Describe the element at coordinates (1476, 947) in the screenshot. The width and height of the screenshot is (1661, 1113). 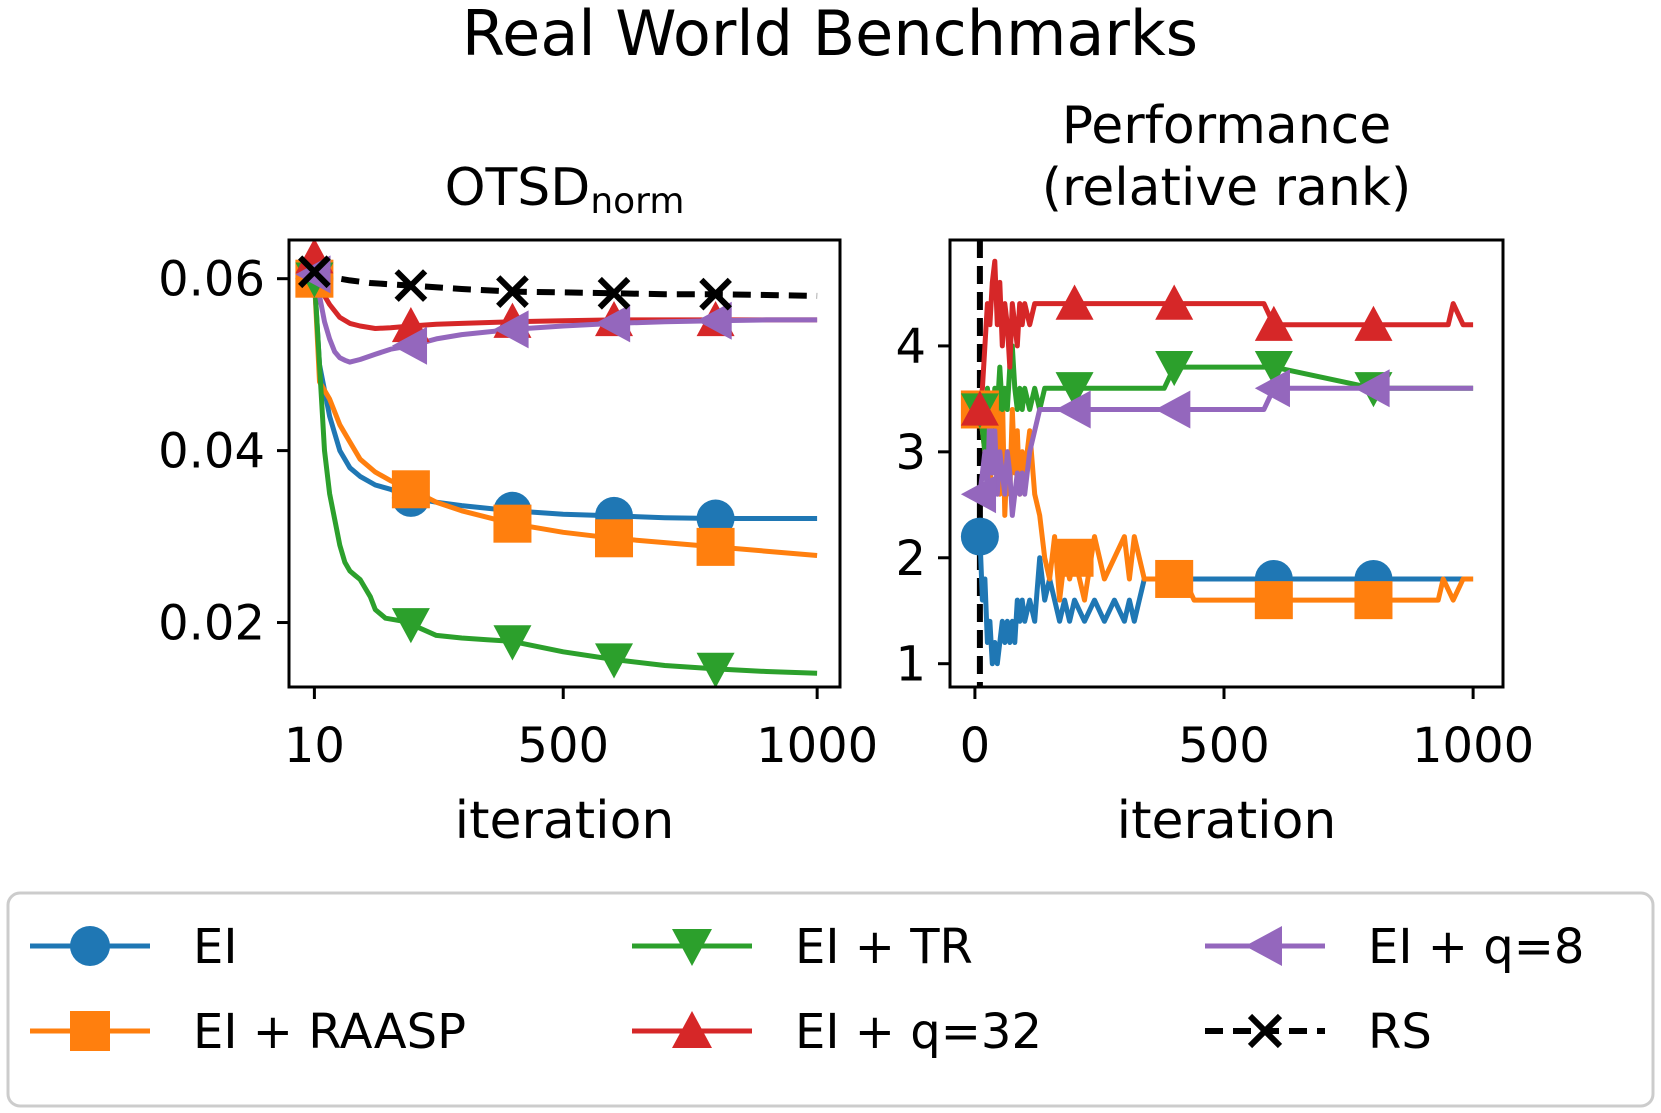
I see `legend-label: EI + q=8` at that location.